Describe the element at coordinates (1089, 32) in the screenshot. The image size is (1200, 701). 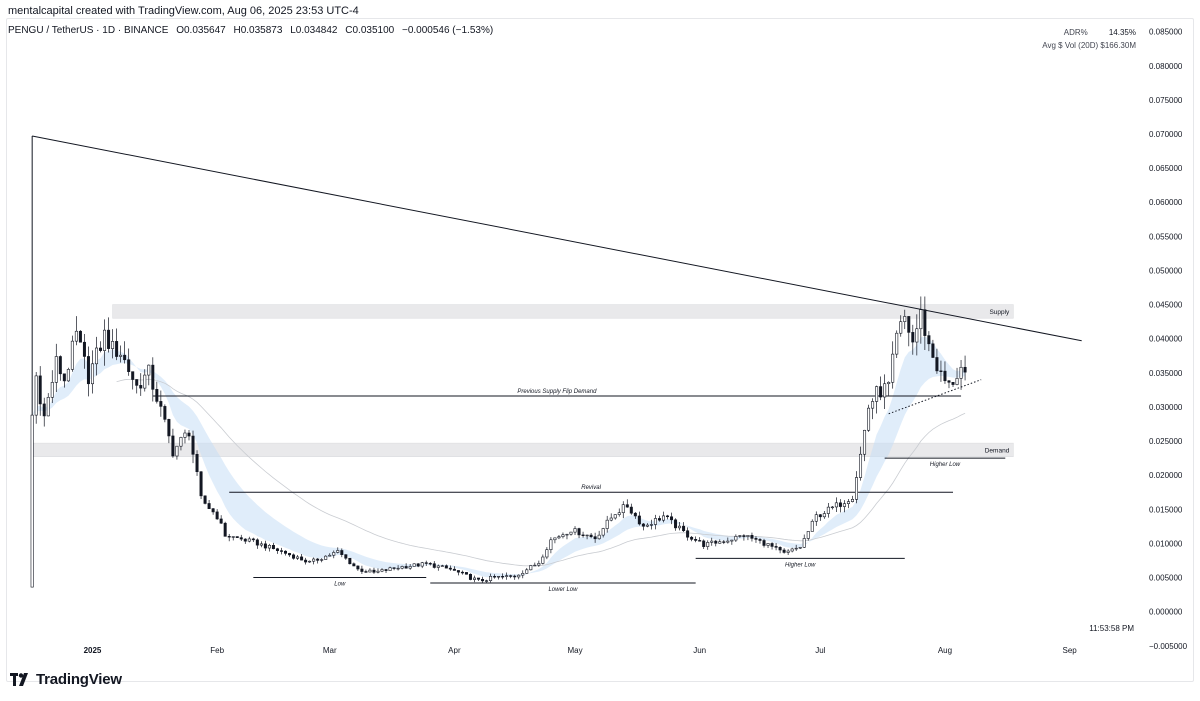
I see `adr-row: ADR% 14.35%` at that location.